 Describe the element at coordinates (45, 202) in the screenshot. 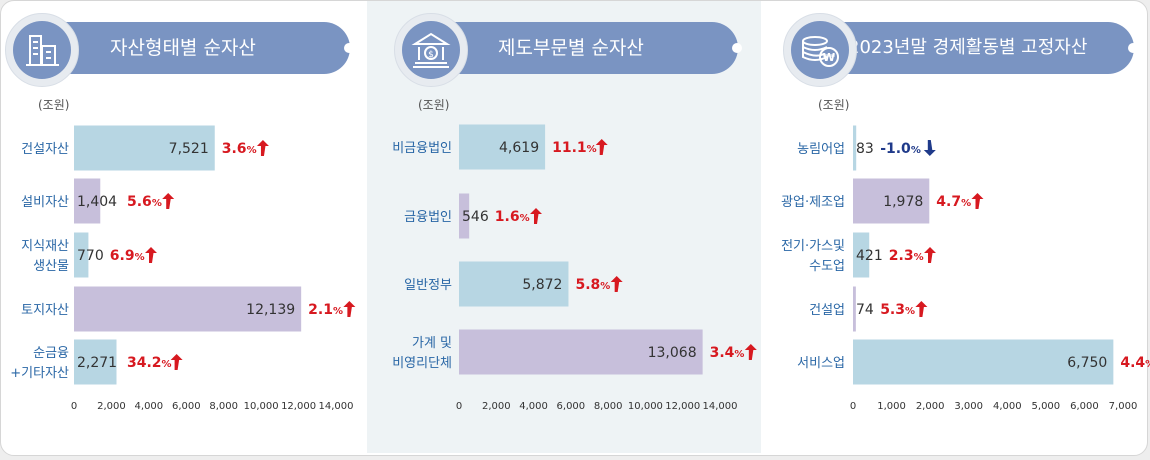

I see `category-label: 설비자산` at that location.